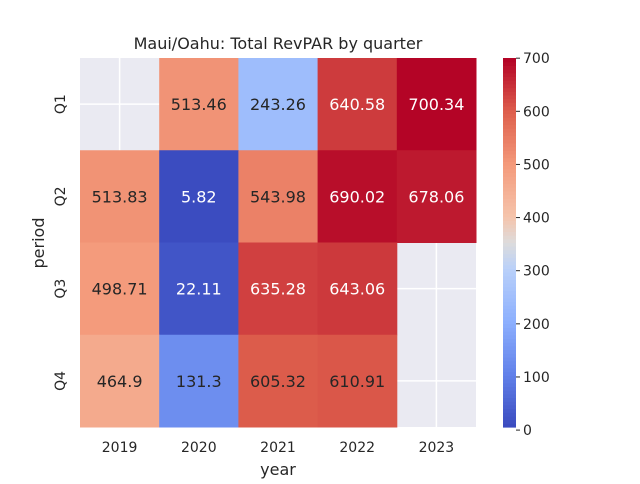 The width and height of the screenshot is (640, 484). I want to click on y-tick-label: Q4, so click(61, 381).